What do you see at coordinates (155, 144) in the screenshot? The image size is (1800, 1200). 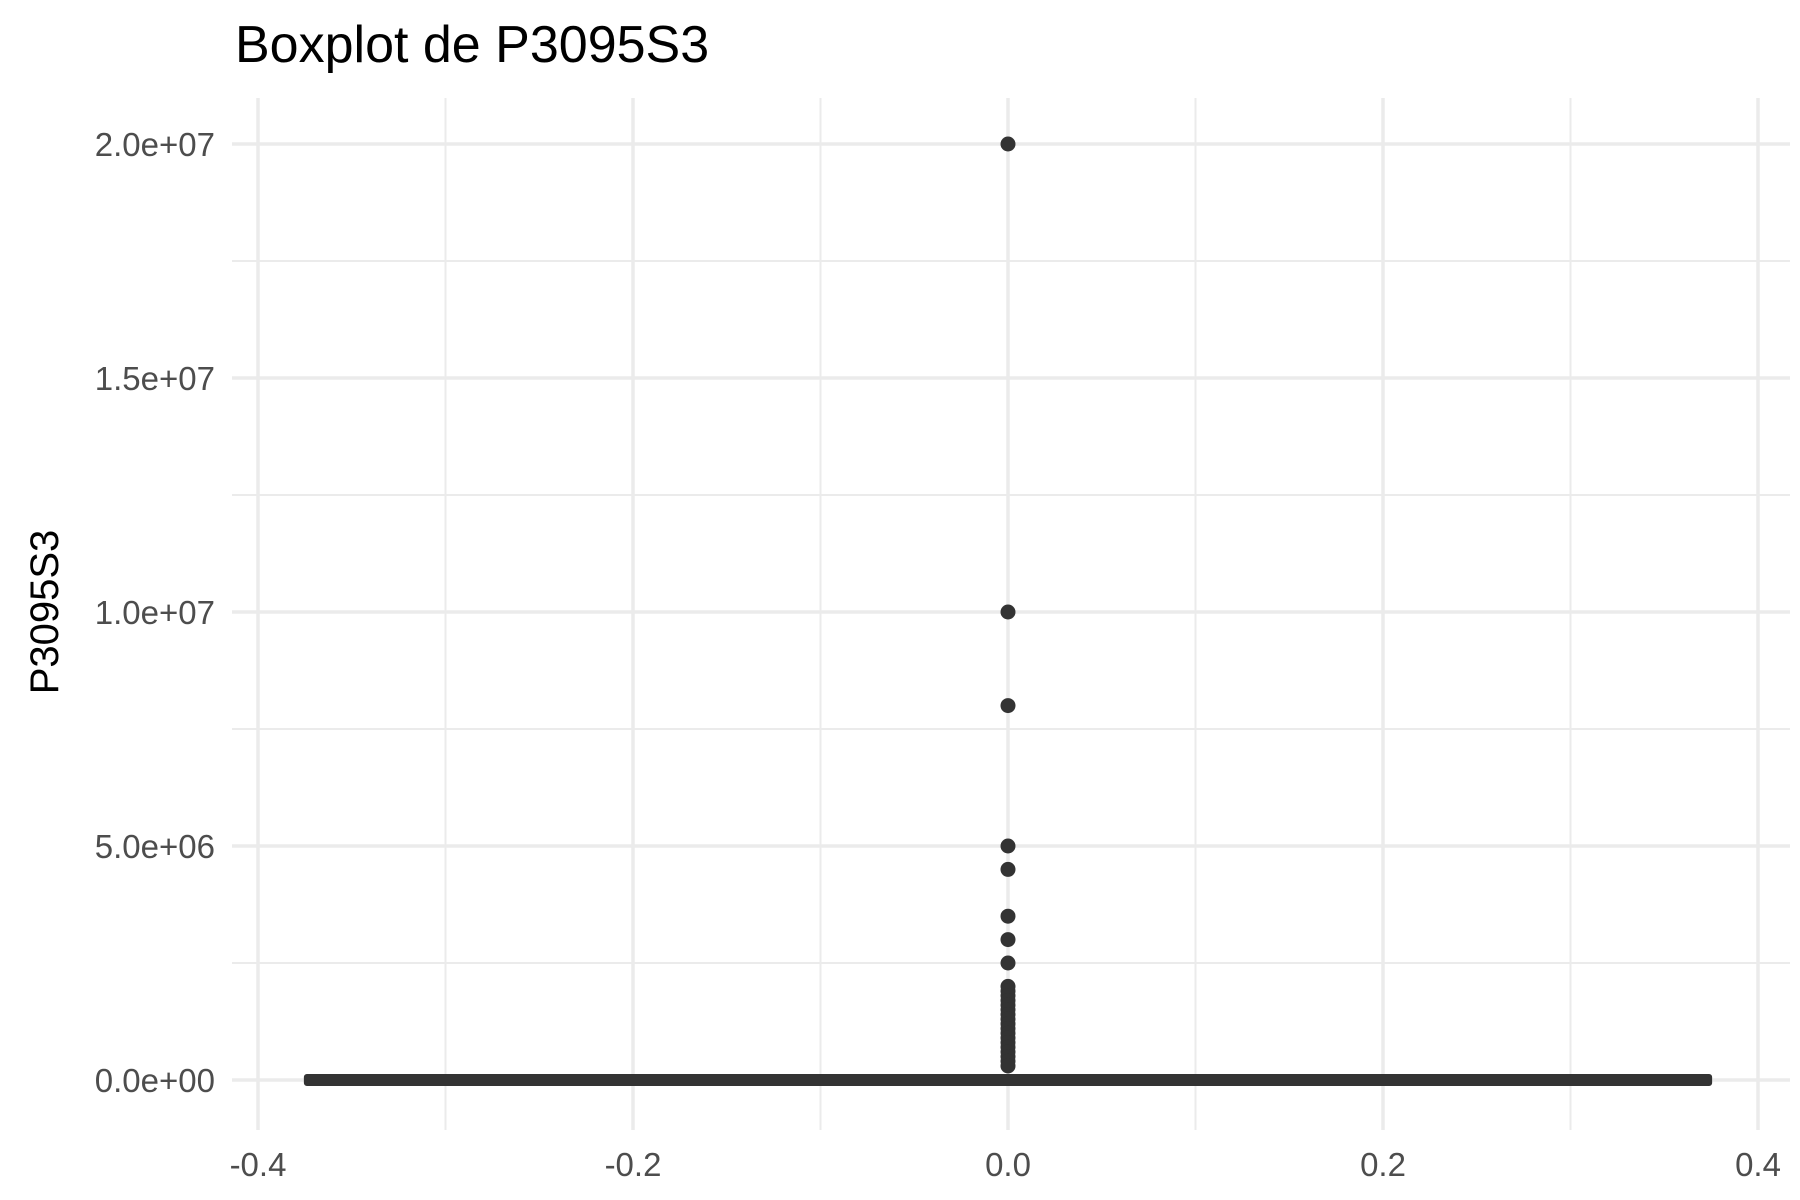 I see `y-tick-label: 2.0e+07` at bounding box center [155, 144].